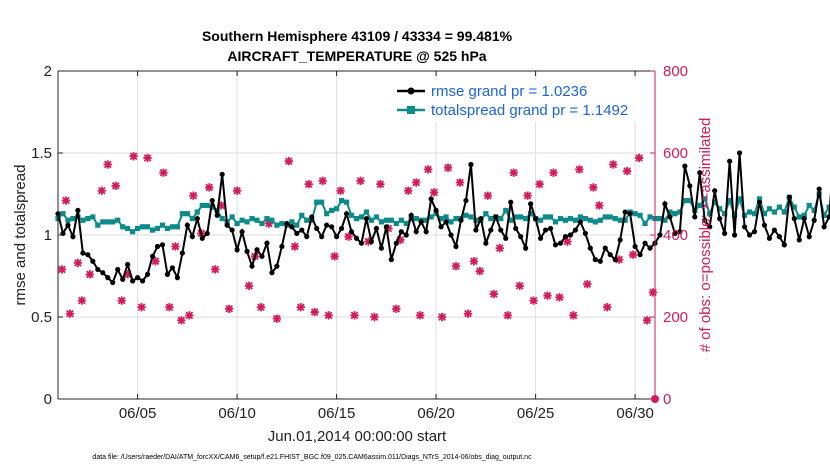  I want to click on x-tick-label: 06/10, so click(237, 413).